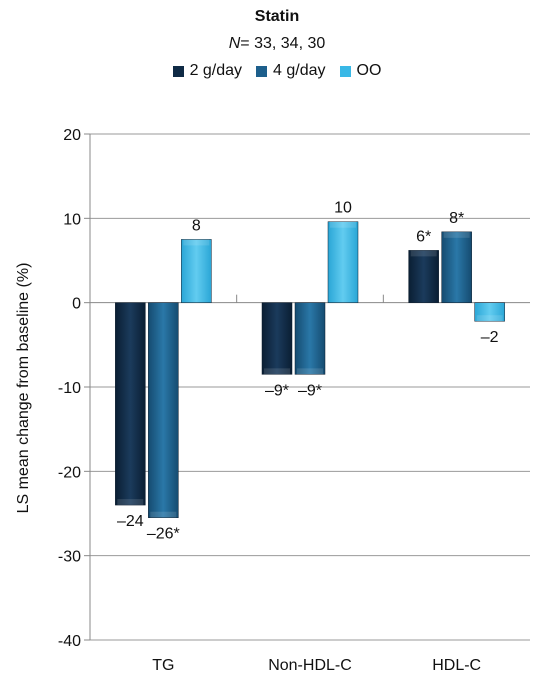 This screenshot has width=554, height=681. I want to click on x-tick-label: TG, so click(163, 665).